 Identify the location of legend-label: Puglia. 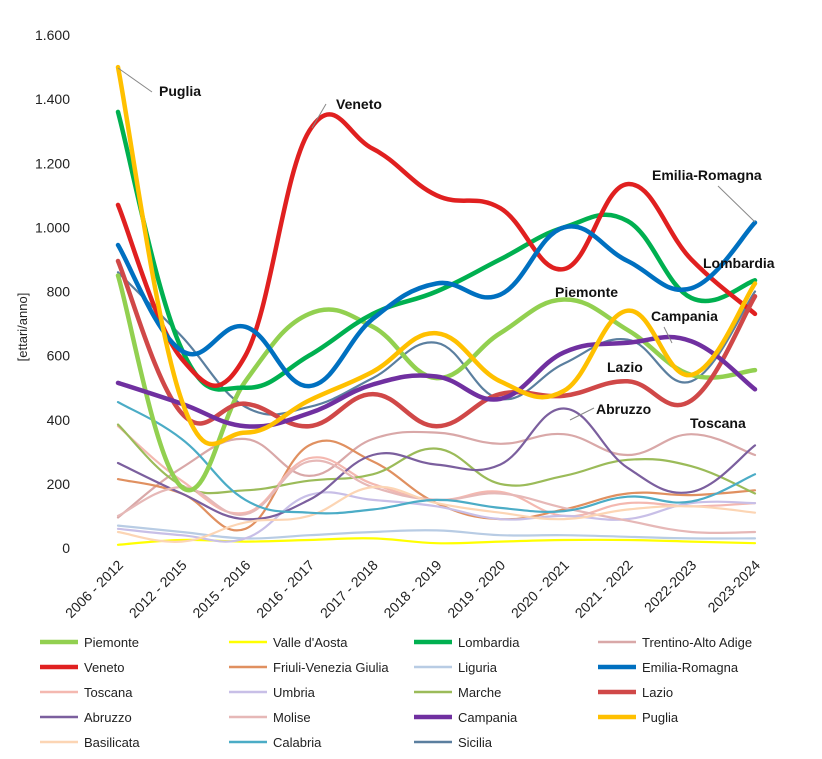
(660, 717).